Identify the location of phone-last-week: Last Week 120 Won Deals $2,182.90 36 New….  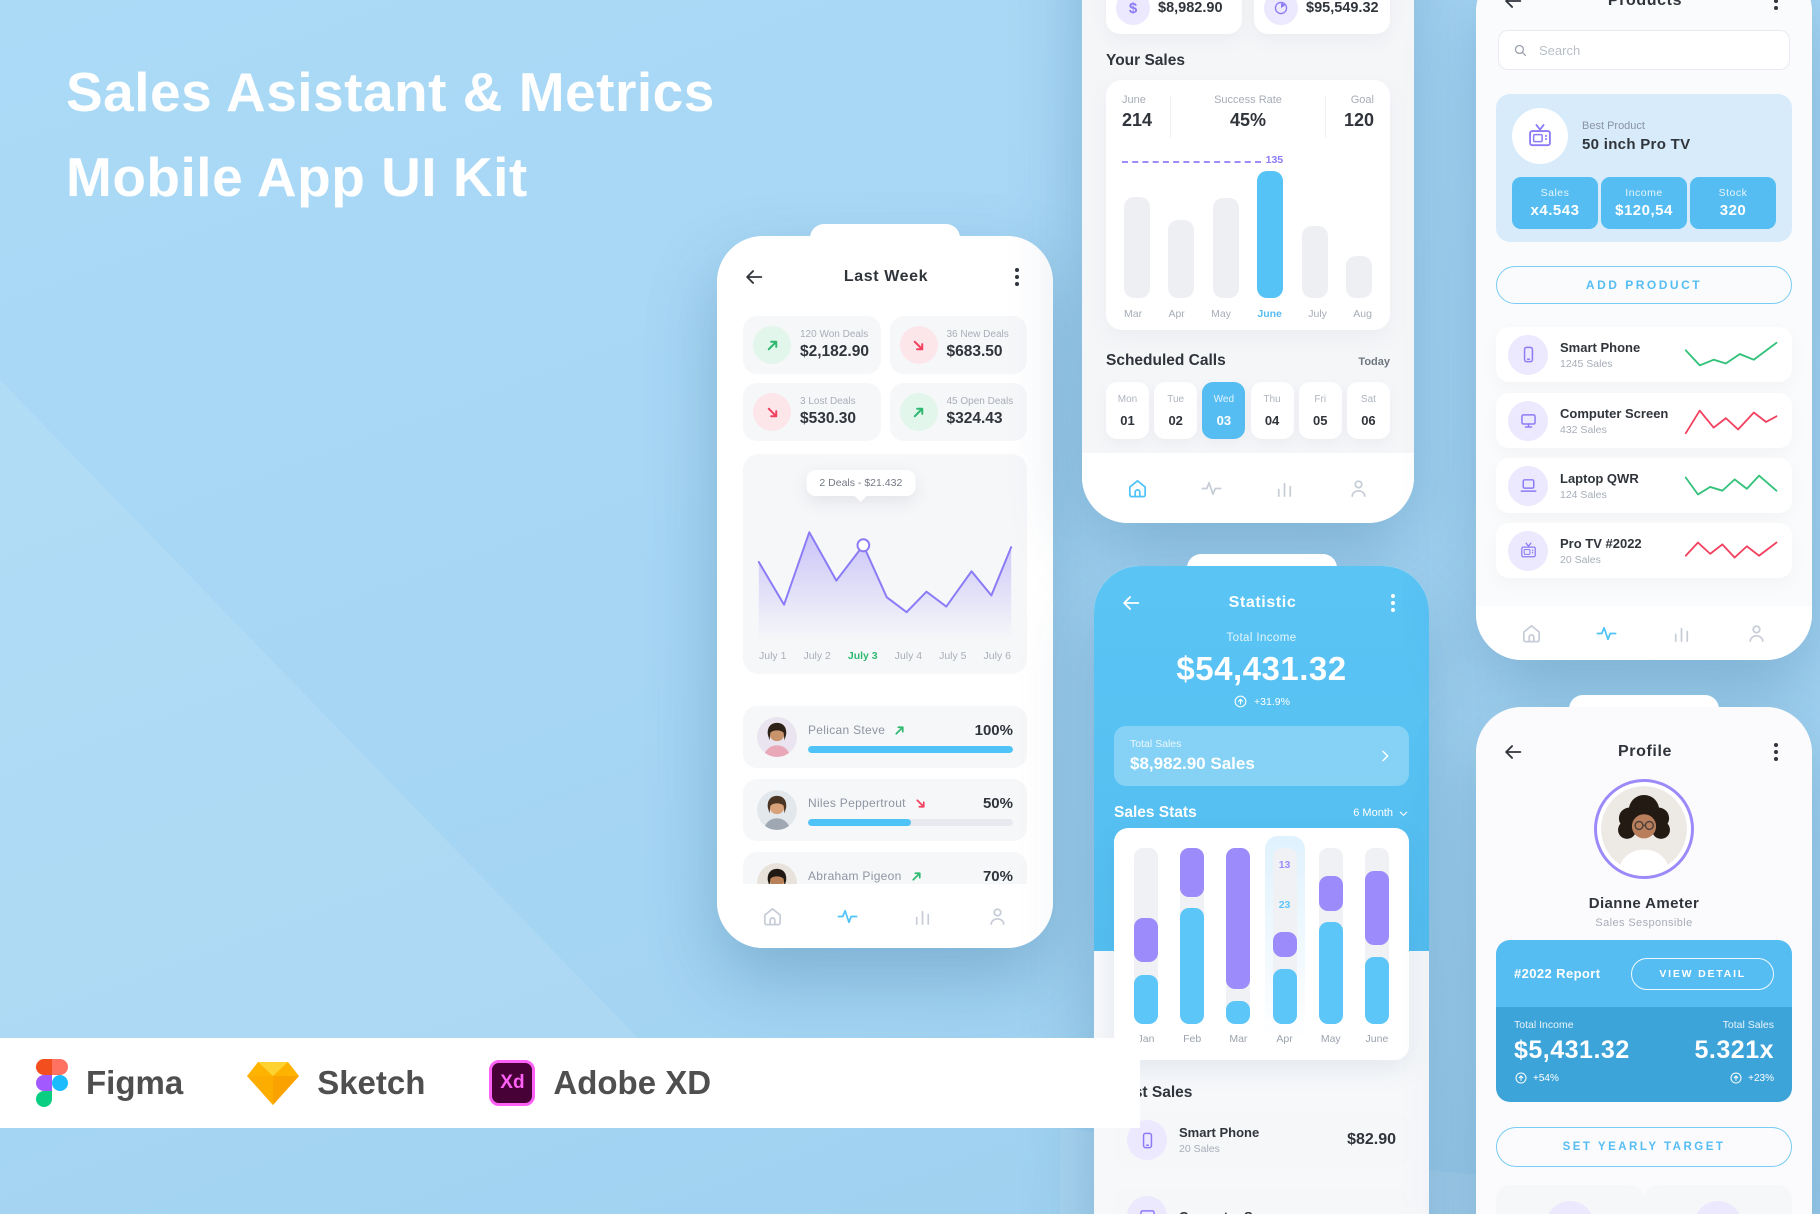
(885, 586).